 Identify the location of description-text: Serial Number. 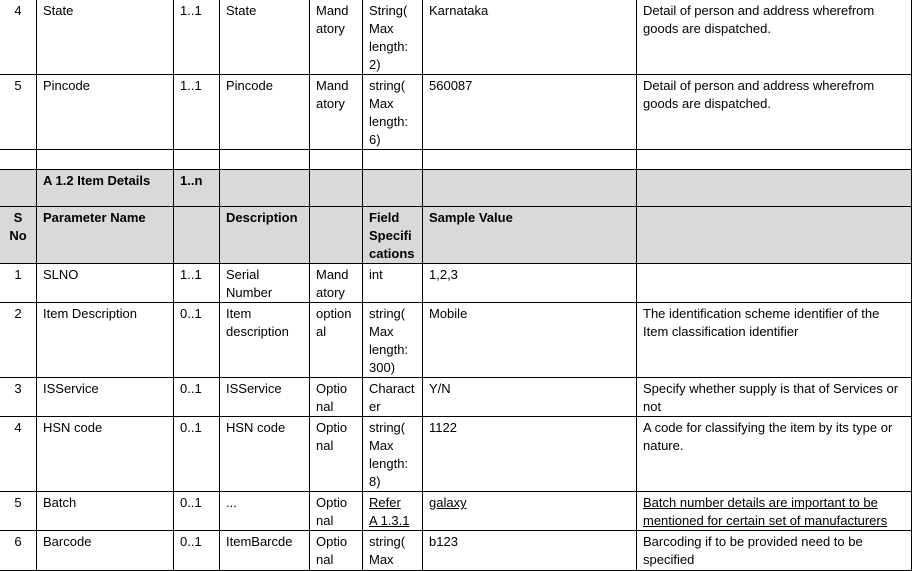
(249, 283).